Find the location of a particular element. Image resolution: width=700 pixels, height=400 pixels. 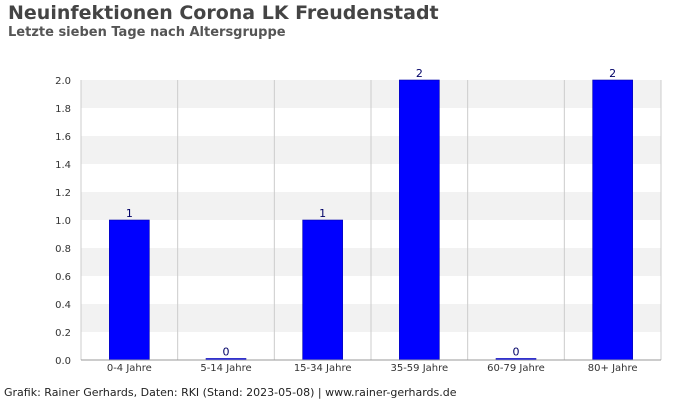

y-tick-label: 0.4 is located at coordinates (63, 305).